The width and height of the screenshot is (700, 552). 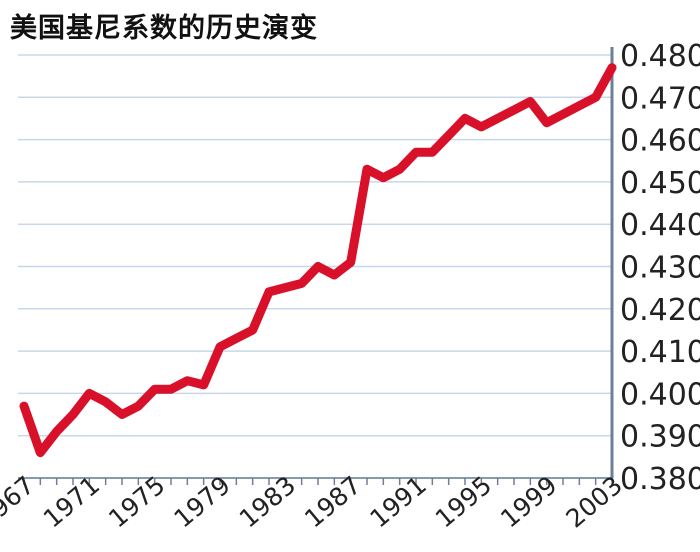 What do you see at coordinates (660, 183) in the screenshot?
I see `y-tick-label: 0.450` at bounding box center [660, 183].